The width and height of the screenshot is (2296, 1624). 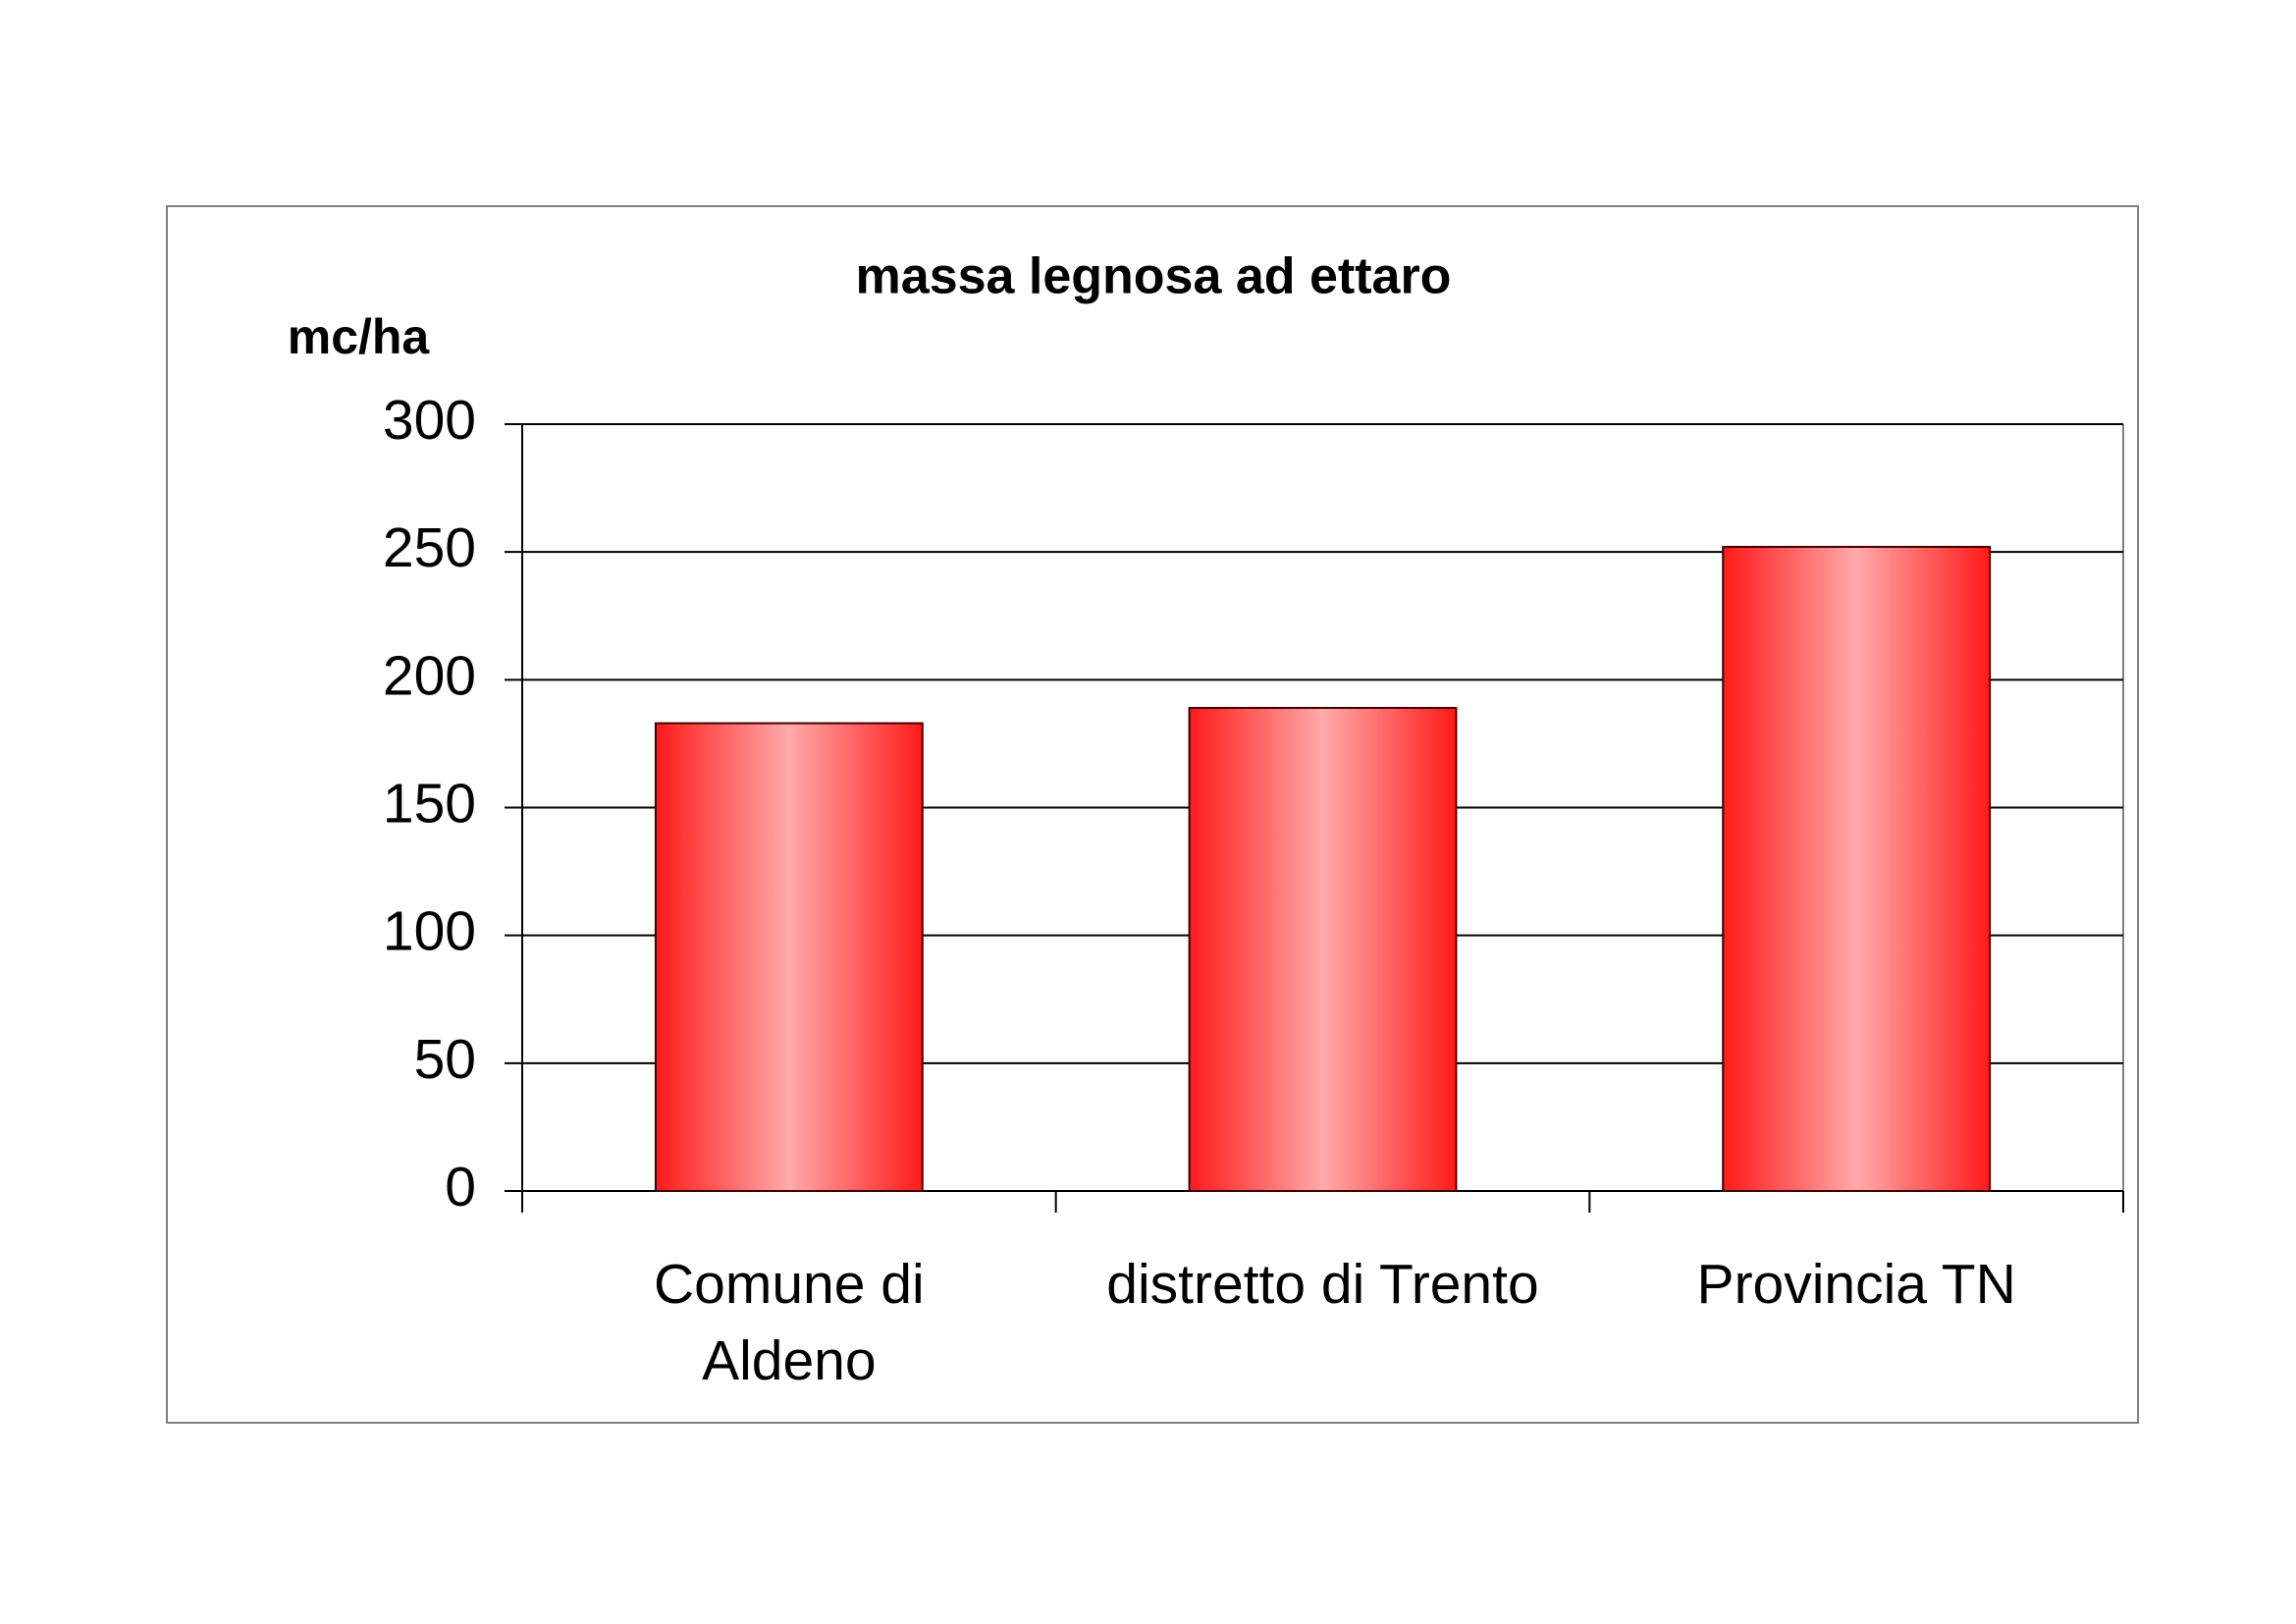 I want to click on chart-title: massa legnosa ad ettaro, so click(x=1154, y=276).